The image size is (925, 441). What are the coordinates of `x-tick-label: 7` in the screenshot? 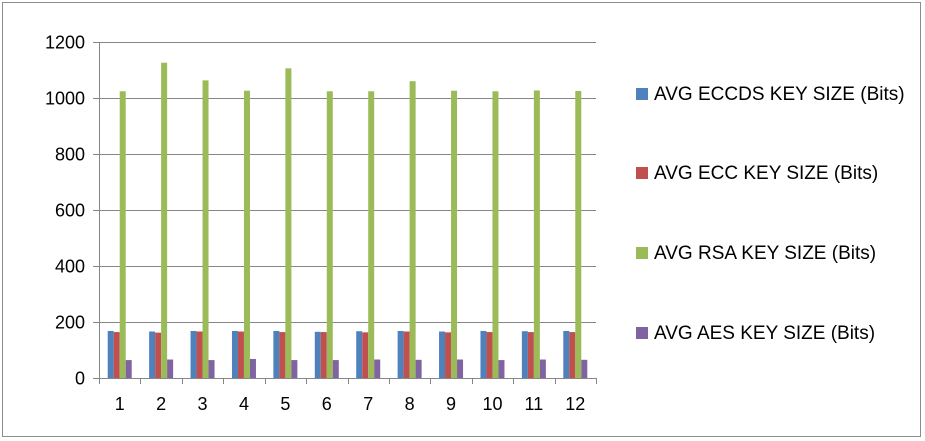 It's located at (368, 404).